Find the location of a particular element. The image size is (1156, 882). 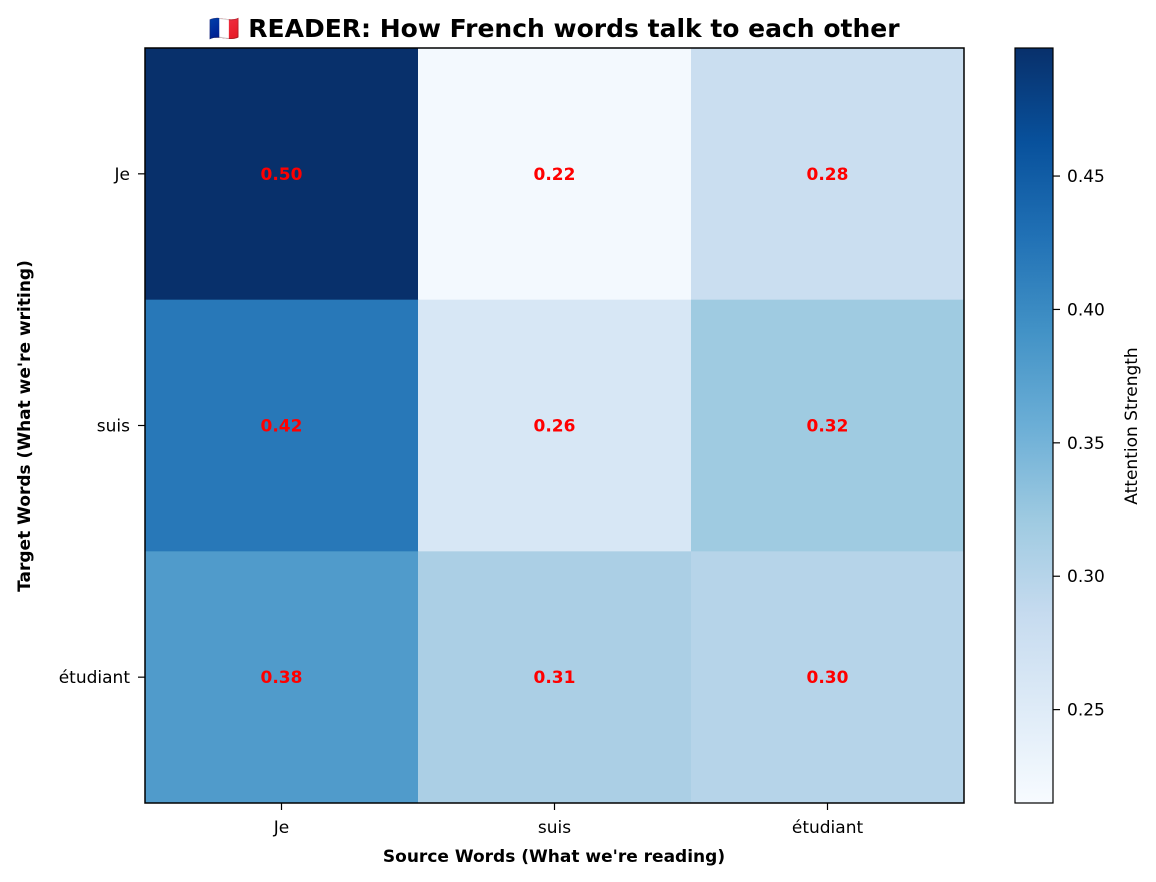

x-tick-label: suis is located at coordinates (554, 828).